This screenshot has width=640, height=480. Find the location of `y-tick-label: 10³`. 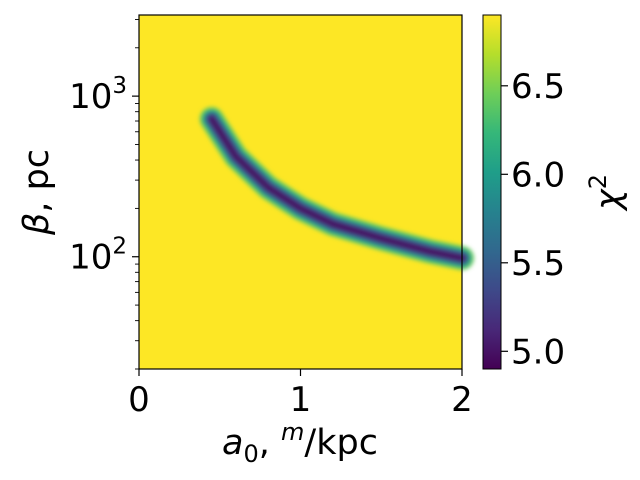

y-tick-label: 10³ is located at coordinates (98, 95).